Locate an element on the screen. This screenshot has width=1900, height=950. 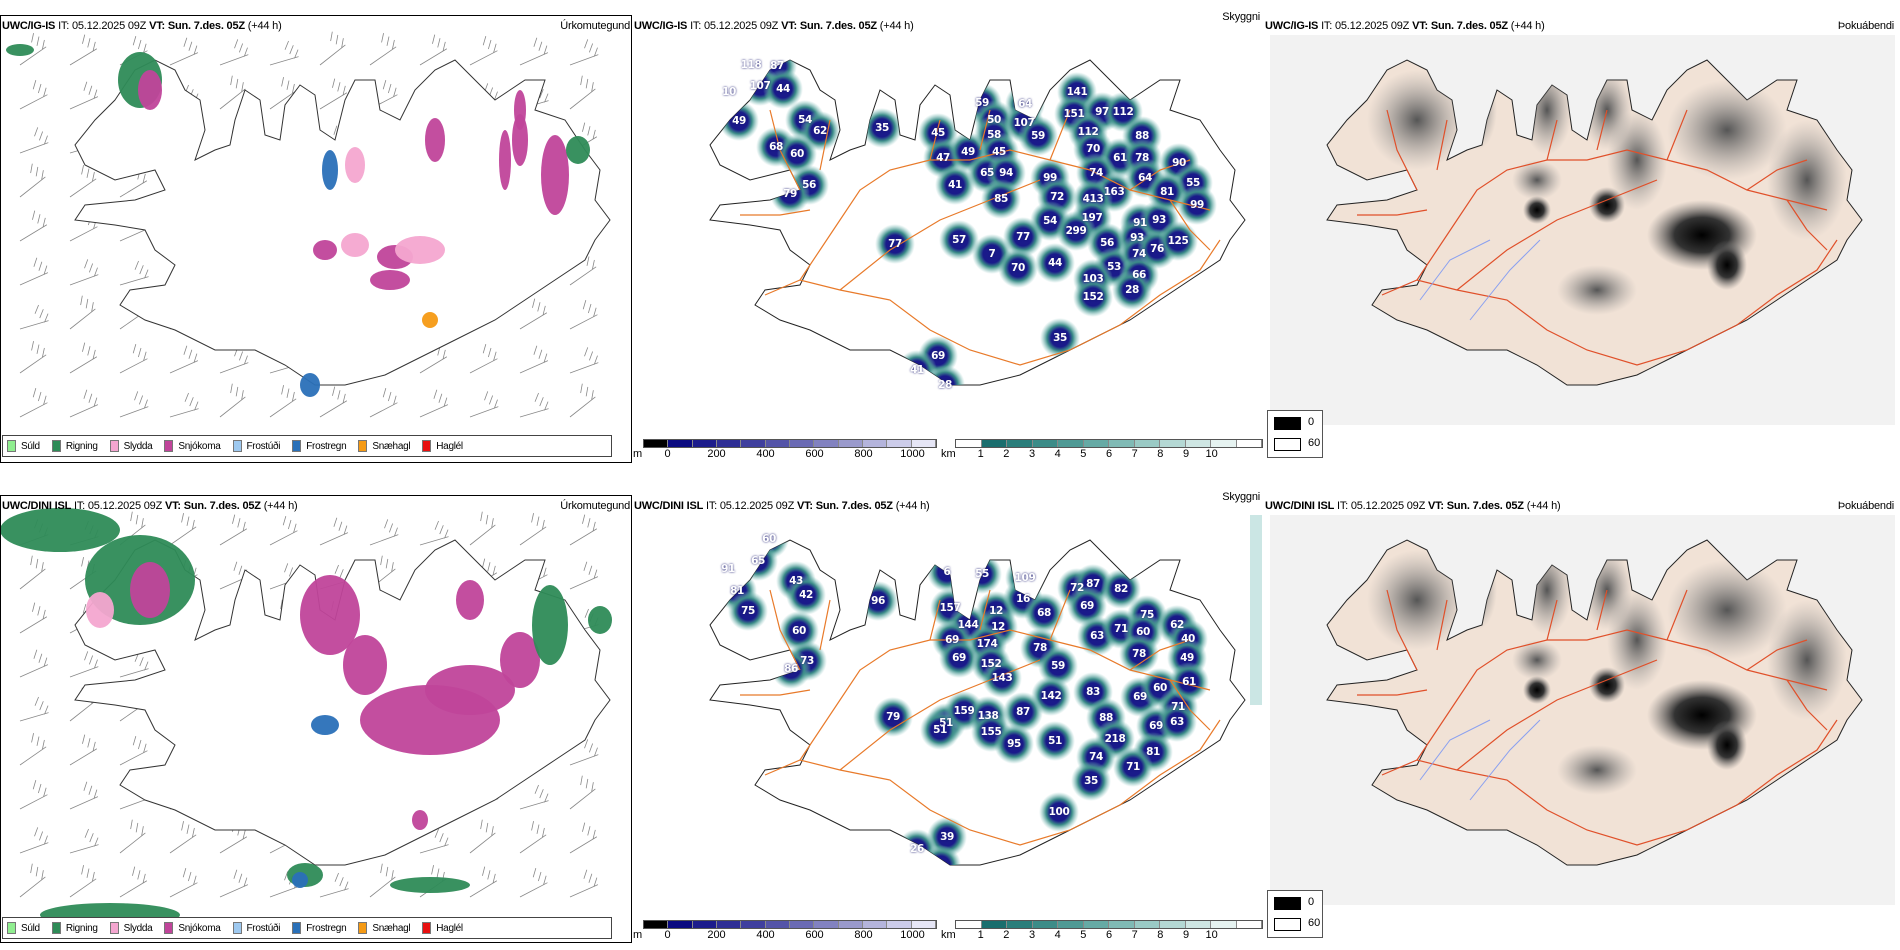
cloud-base-label: 151 is located at coordinates (1074, 114).